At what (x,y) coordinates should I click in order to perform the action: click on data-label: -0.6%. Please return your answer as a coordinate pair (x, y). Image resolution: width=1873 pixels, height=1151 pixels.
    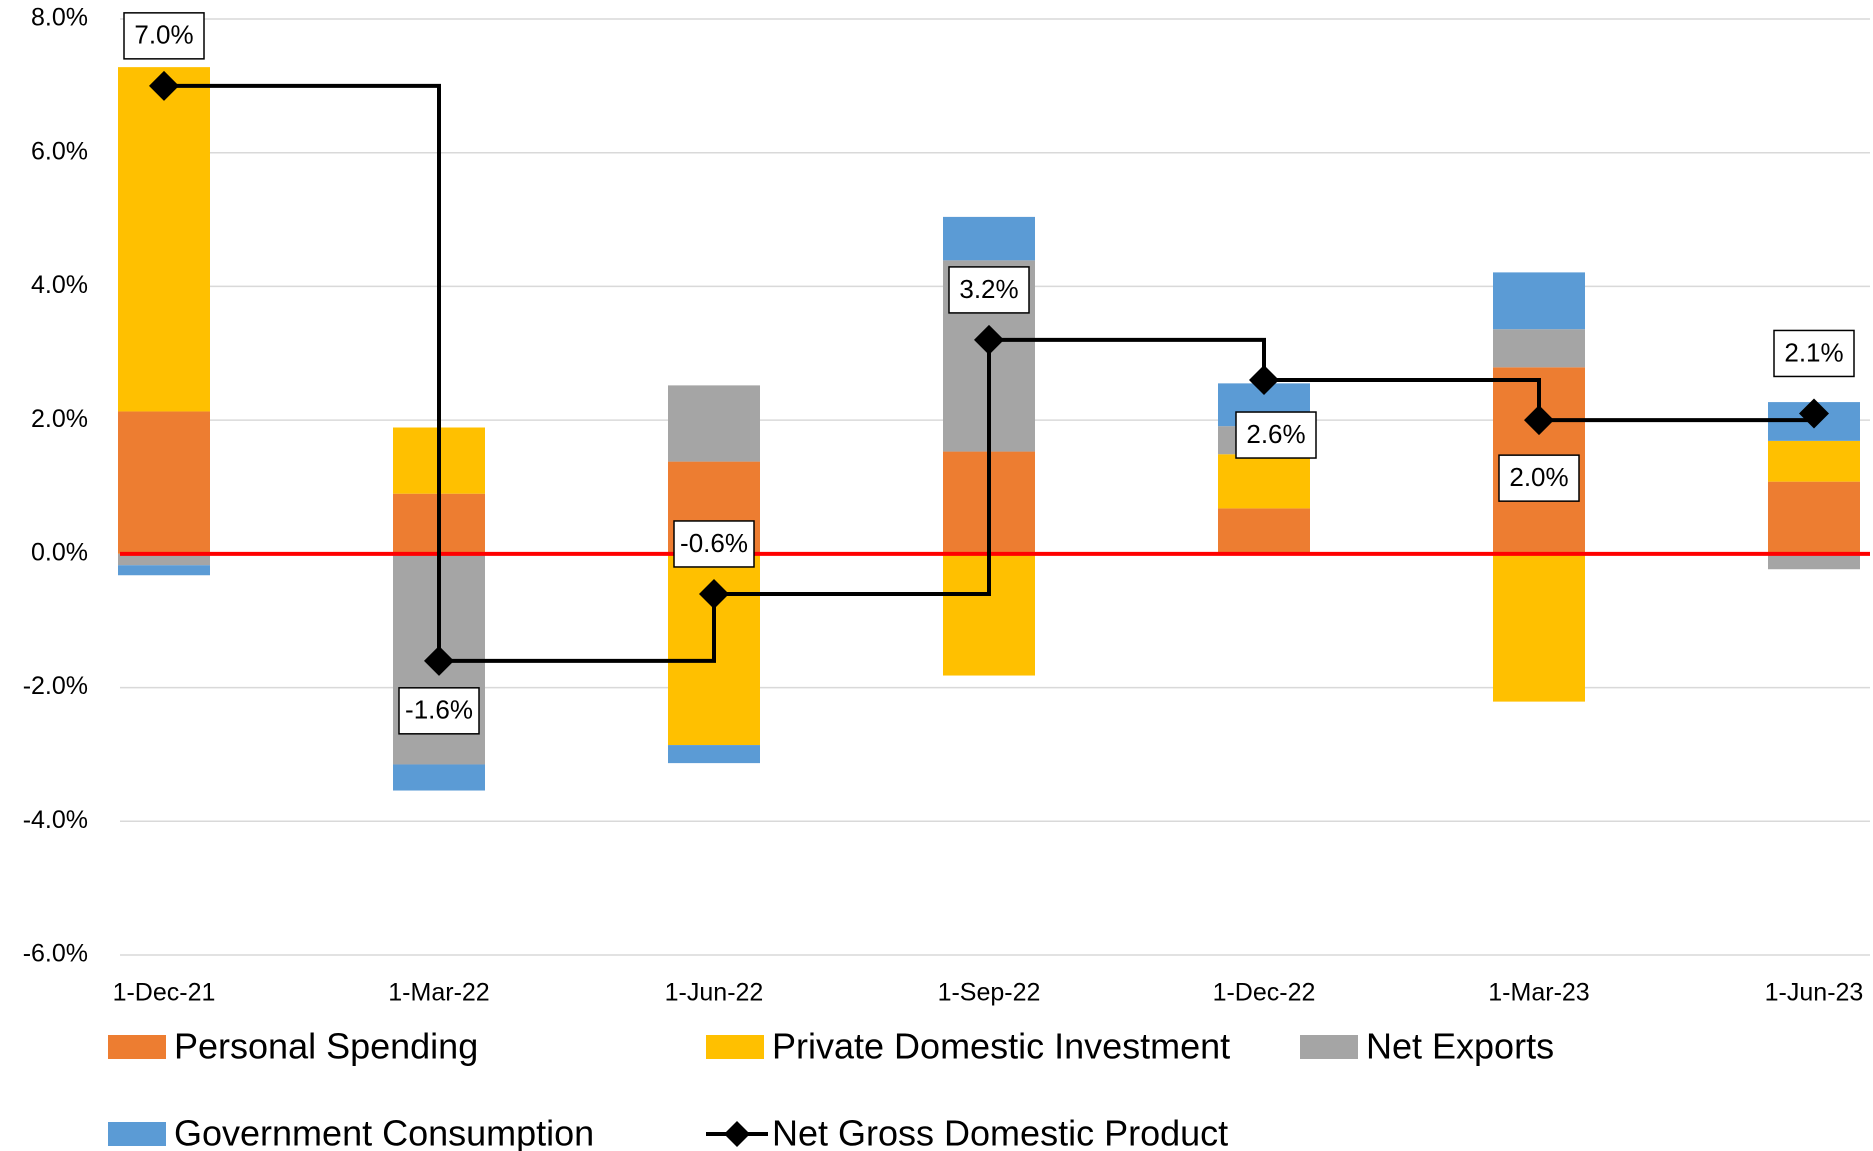
    Looking at the image, I should click on (714, 543).